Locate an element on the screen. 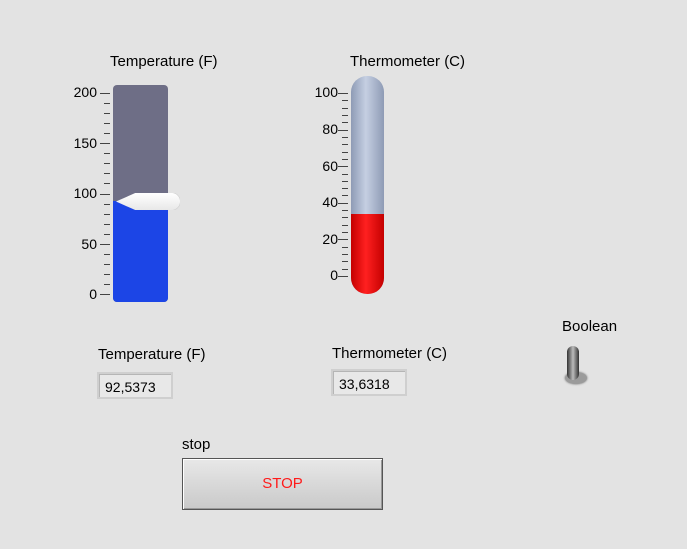  thermo-tick-label: 40 is located at coordinates (330, 202).